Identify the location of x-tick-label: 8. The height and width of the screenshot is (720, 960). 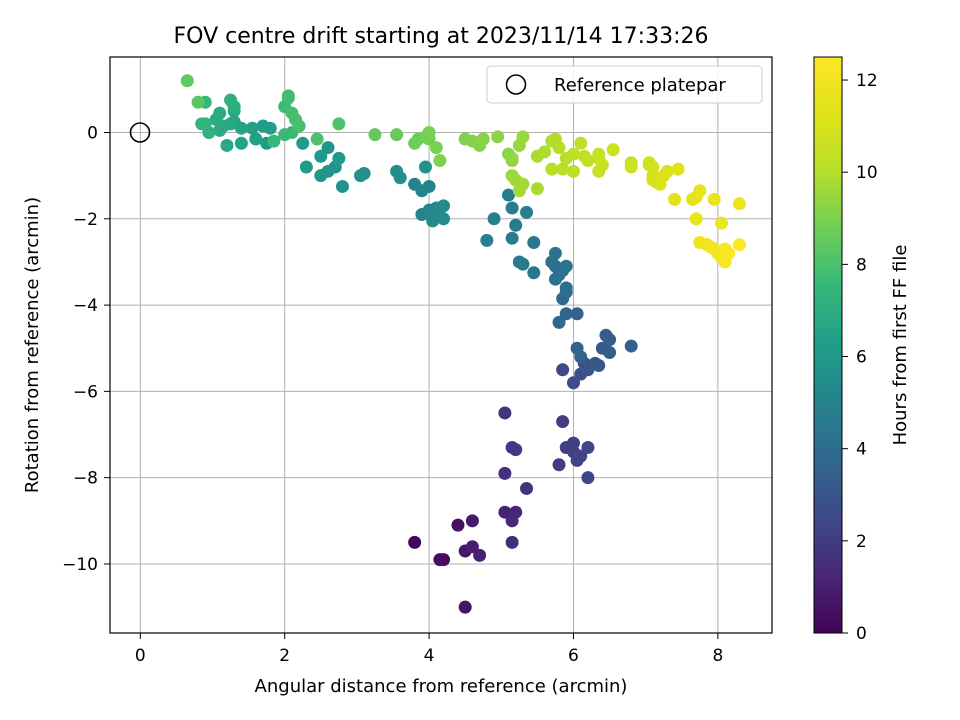
(717, 656).